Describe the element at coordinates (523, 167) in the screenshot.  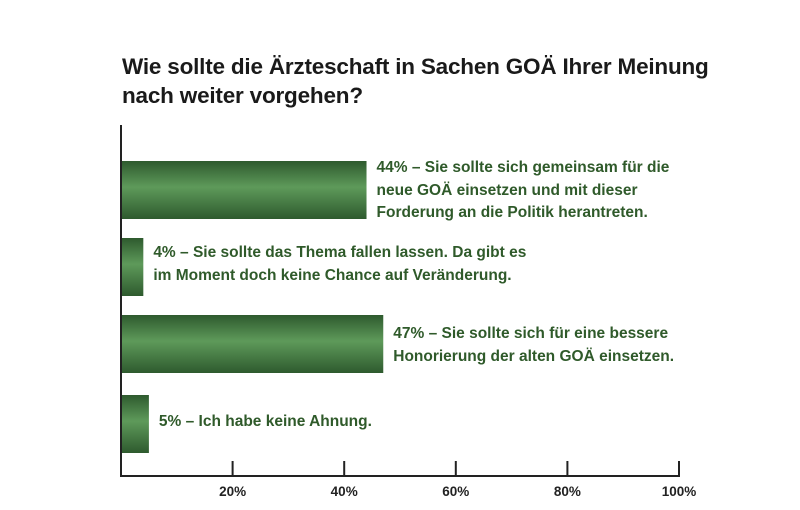
I see `bar-label-1-line-1: 44% – Sie sollte sich gemeinsam für die` at that location.